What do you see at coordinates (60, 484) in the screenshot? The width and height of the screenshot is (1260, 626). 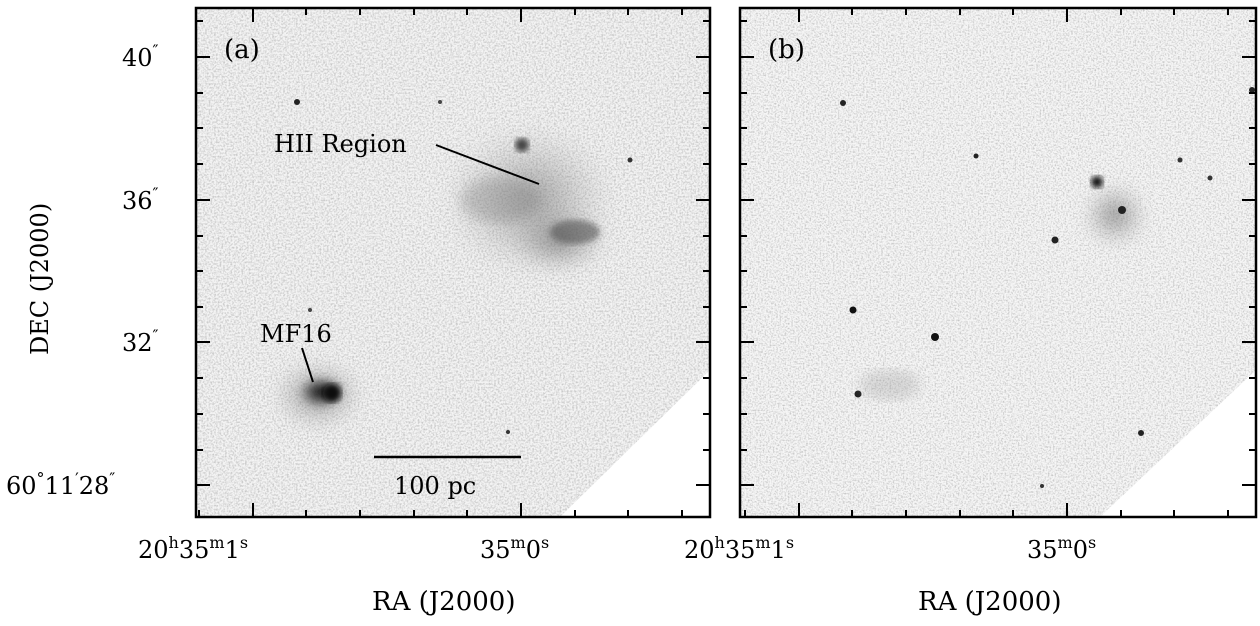 I see `y-tick-label: 60°11′28″` at bounding box center [60, 484].